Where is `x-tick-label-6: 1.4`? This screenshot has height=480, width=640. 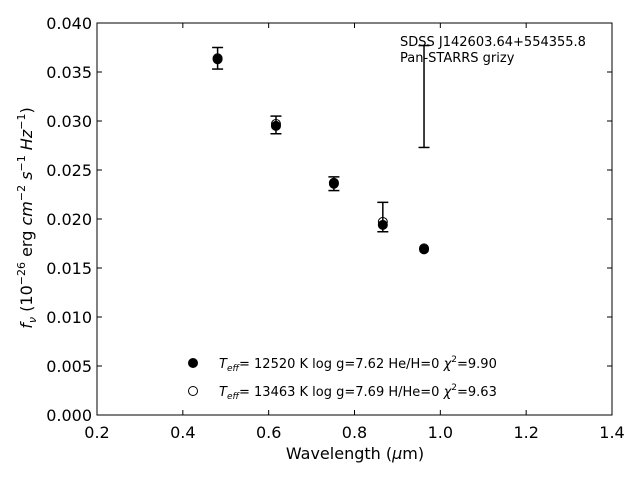
x-tick-label-6: 1.4 is located at coordinates (611, 432).